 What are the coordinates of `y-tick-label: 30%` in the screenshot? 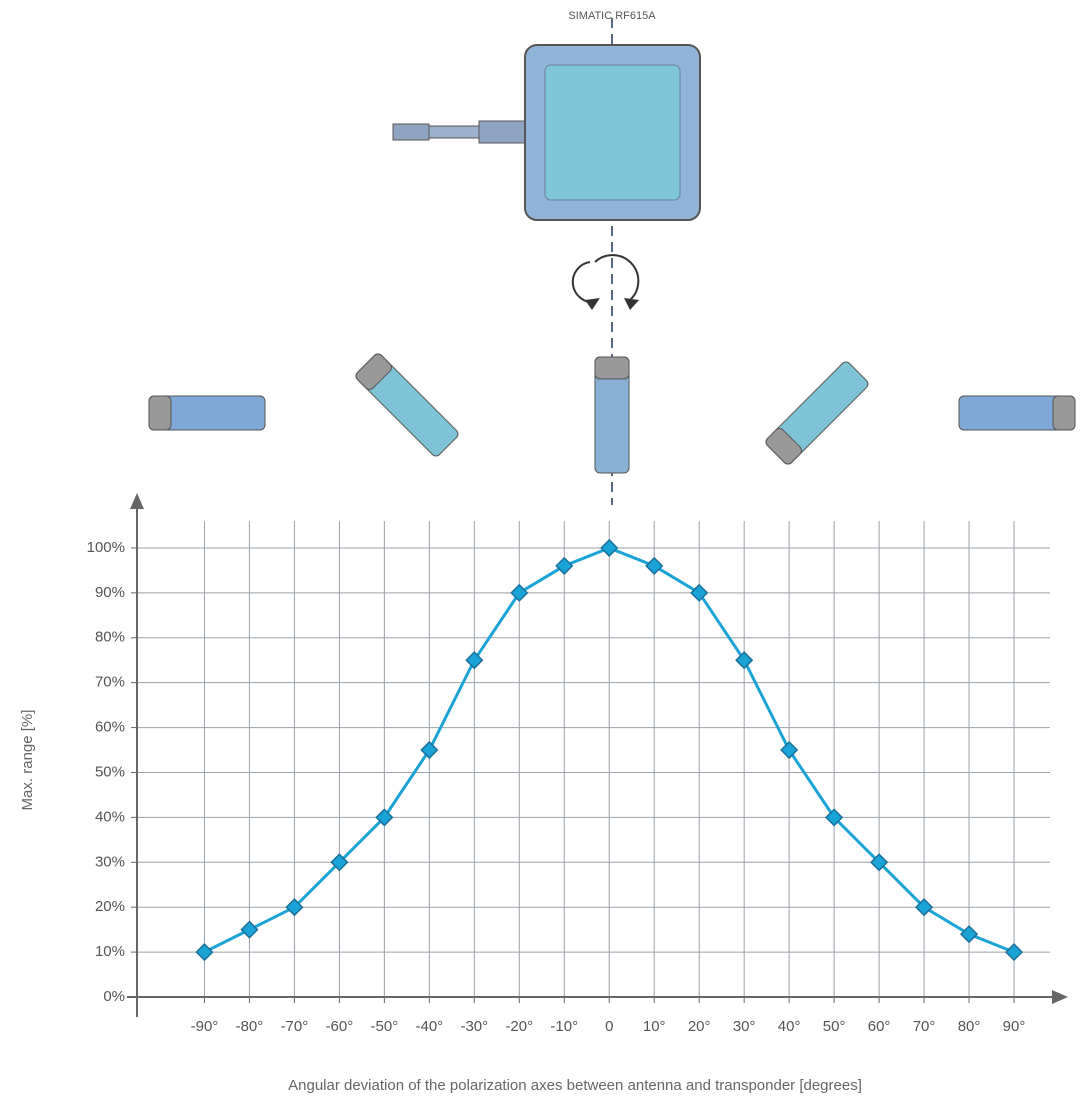 It's located at (110, 861).